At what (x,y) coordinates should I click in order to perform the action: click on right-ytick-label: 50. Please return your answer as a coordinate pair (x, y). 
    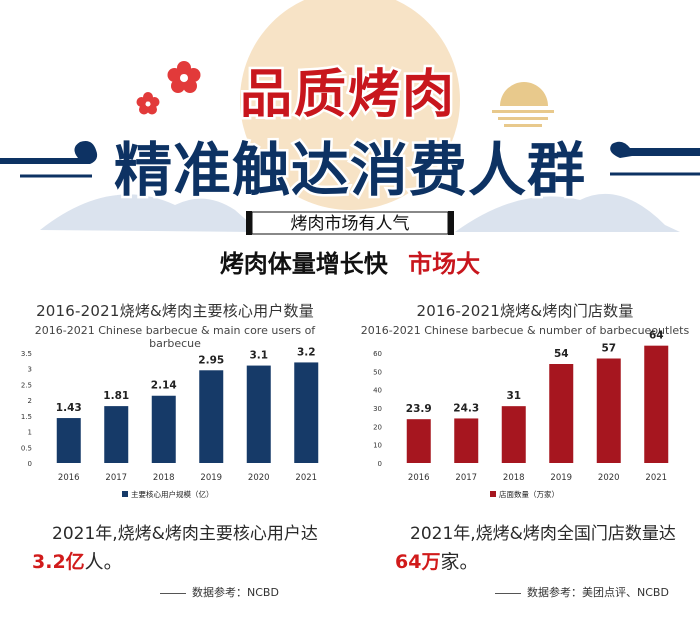
    Looking at the image, I should click on (377, 372).